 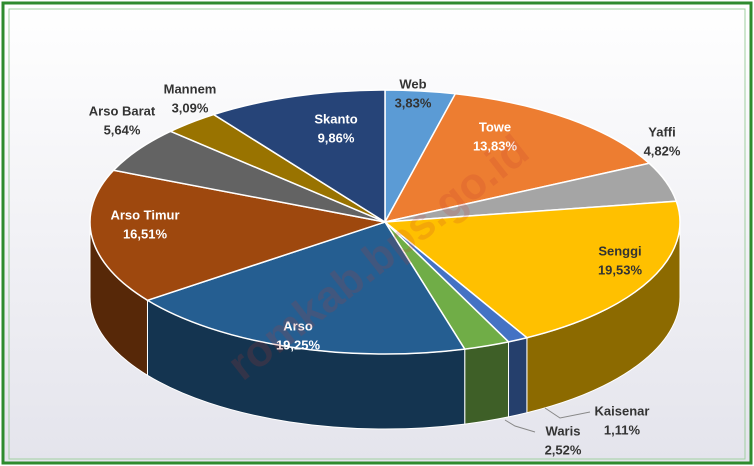 What do you see at coordinates (495, 126) in the screenshot?
I see `label-name: Towe` at bounding box center [495, 126].